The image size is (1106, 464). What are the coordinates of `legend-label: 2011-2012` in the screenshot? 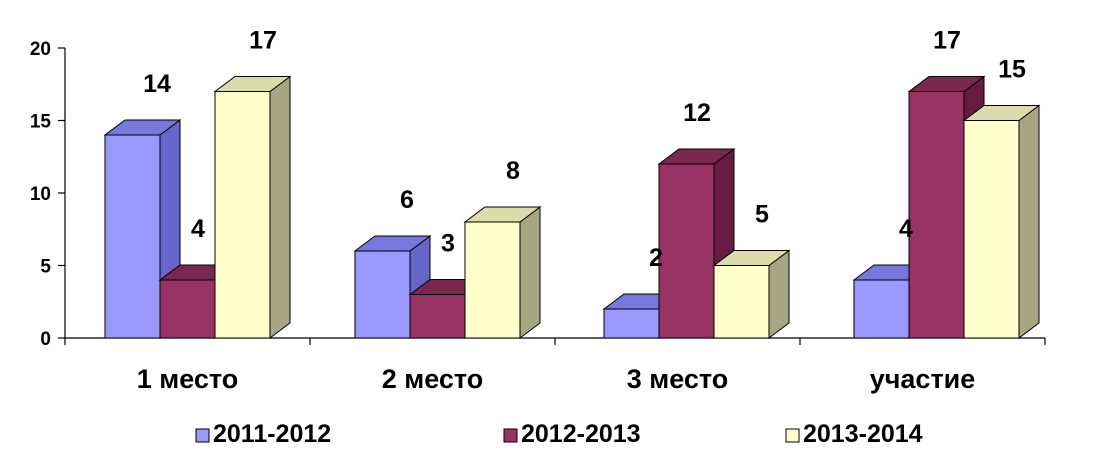 It's located at (272, 434).